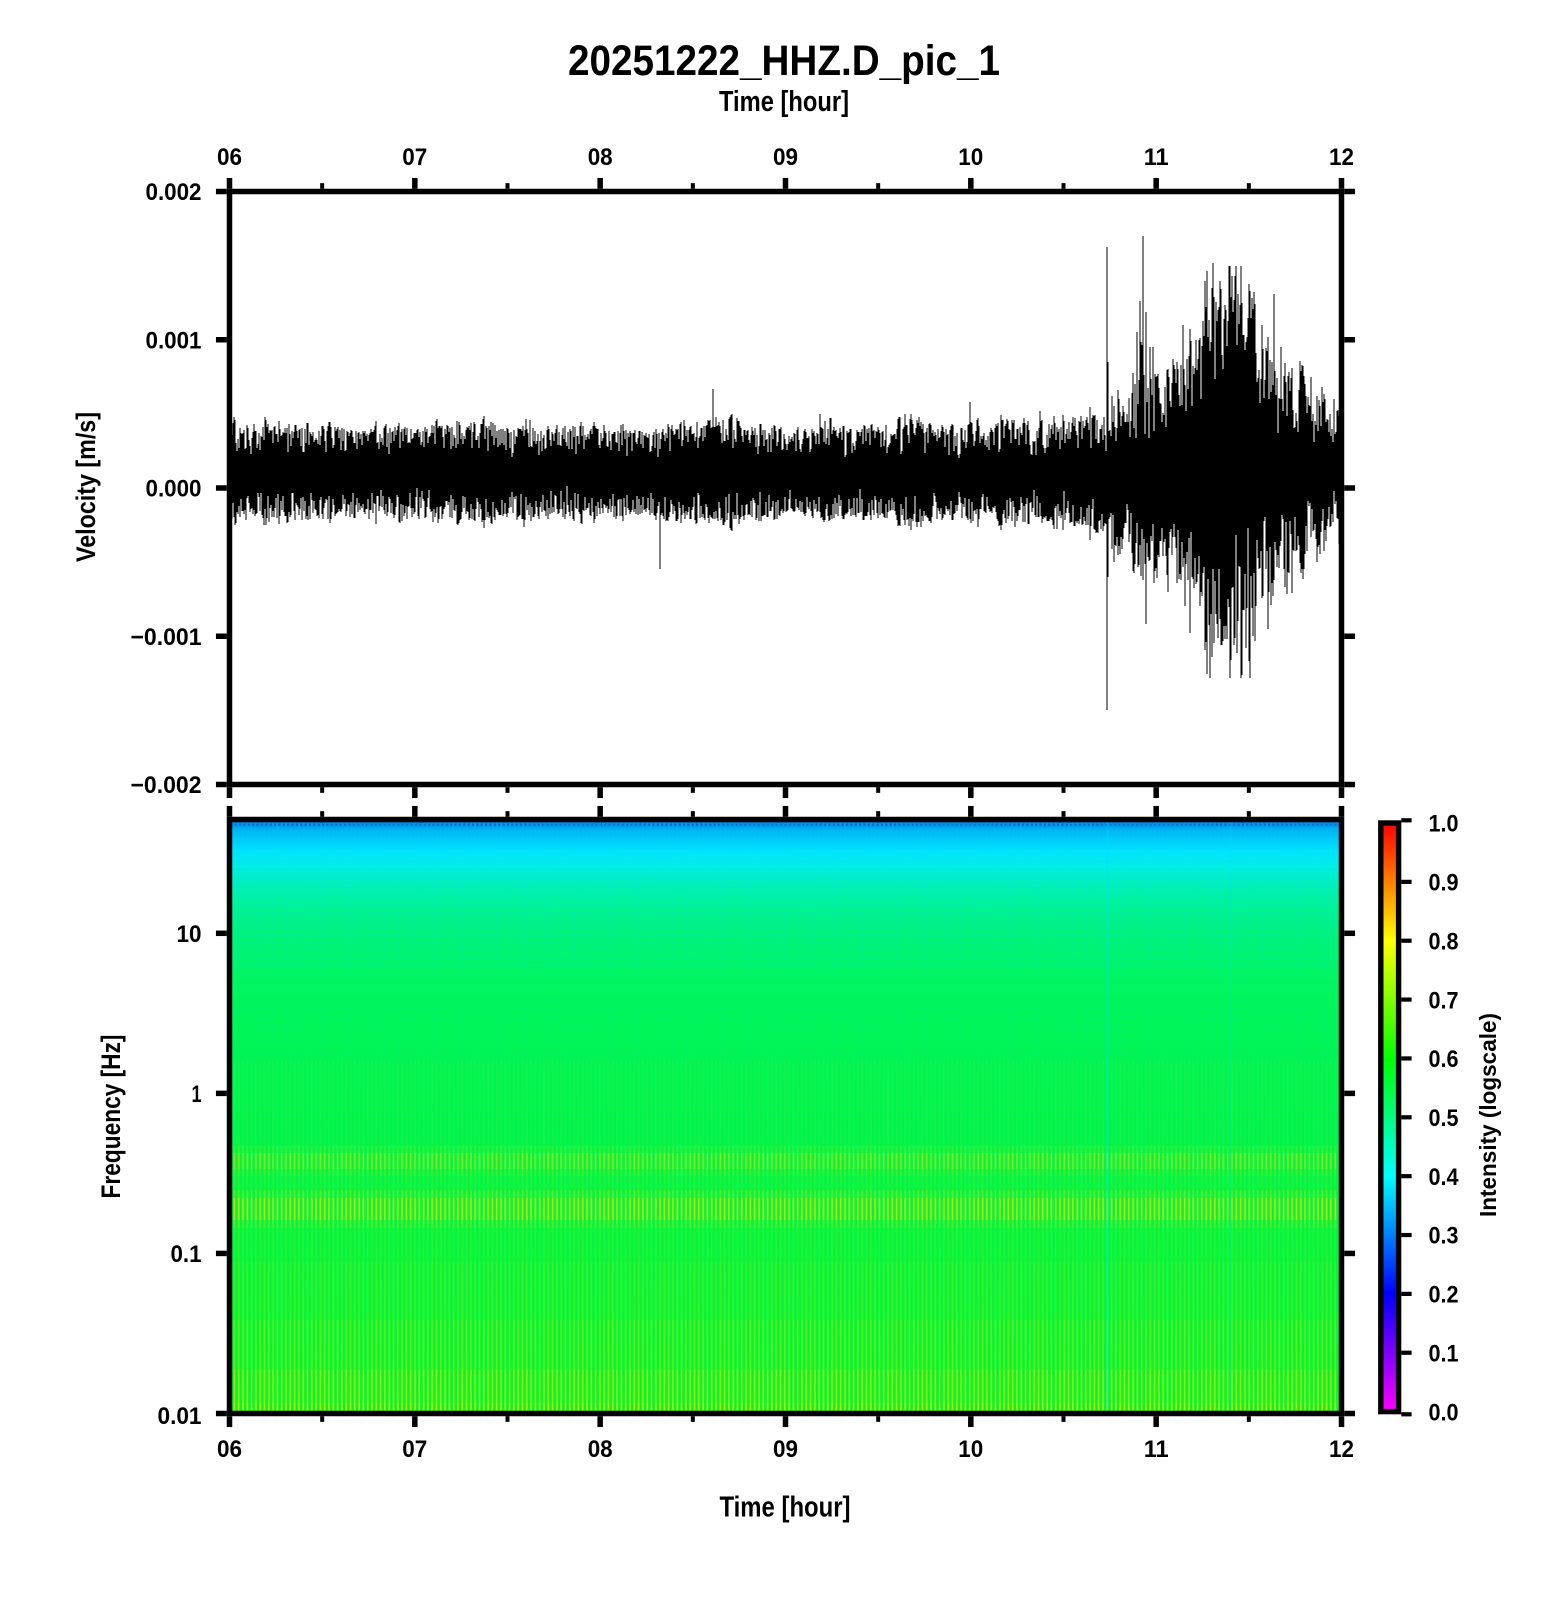  What do you see at coordinates (1488, 1115) in the screenshot?
I see `svg-text: Intensity (logscale)` at bounding box center [1488, 1115].